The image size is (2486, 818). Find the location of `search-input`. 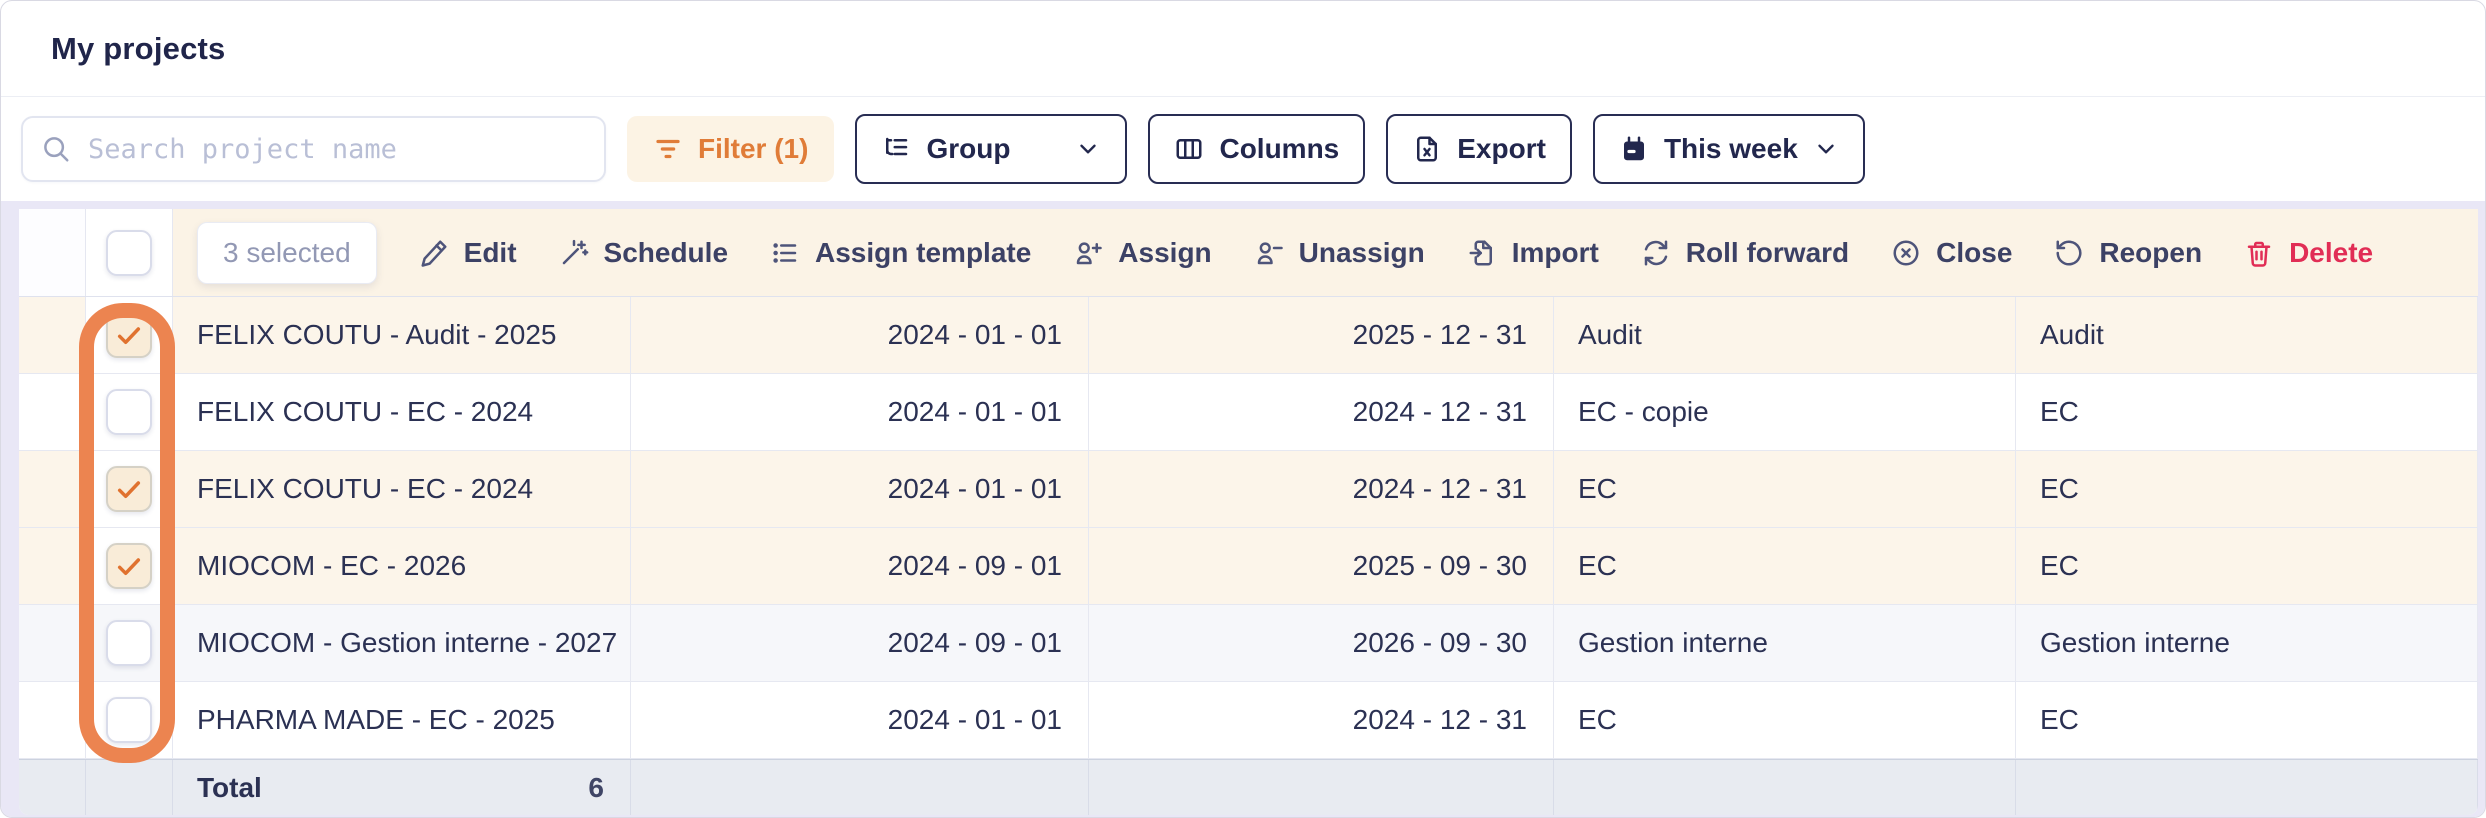

search-input is located at coordinates (336, 149).